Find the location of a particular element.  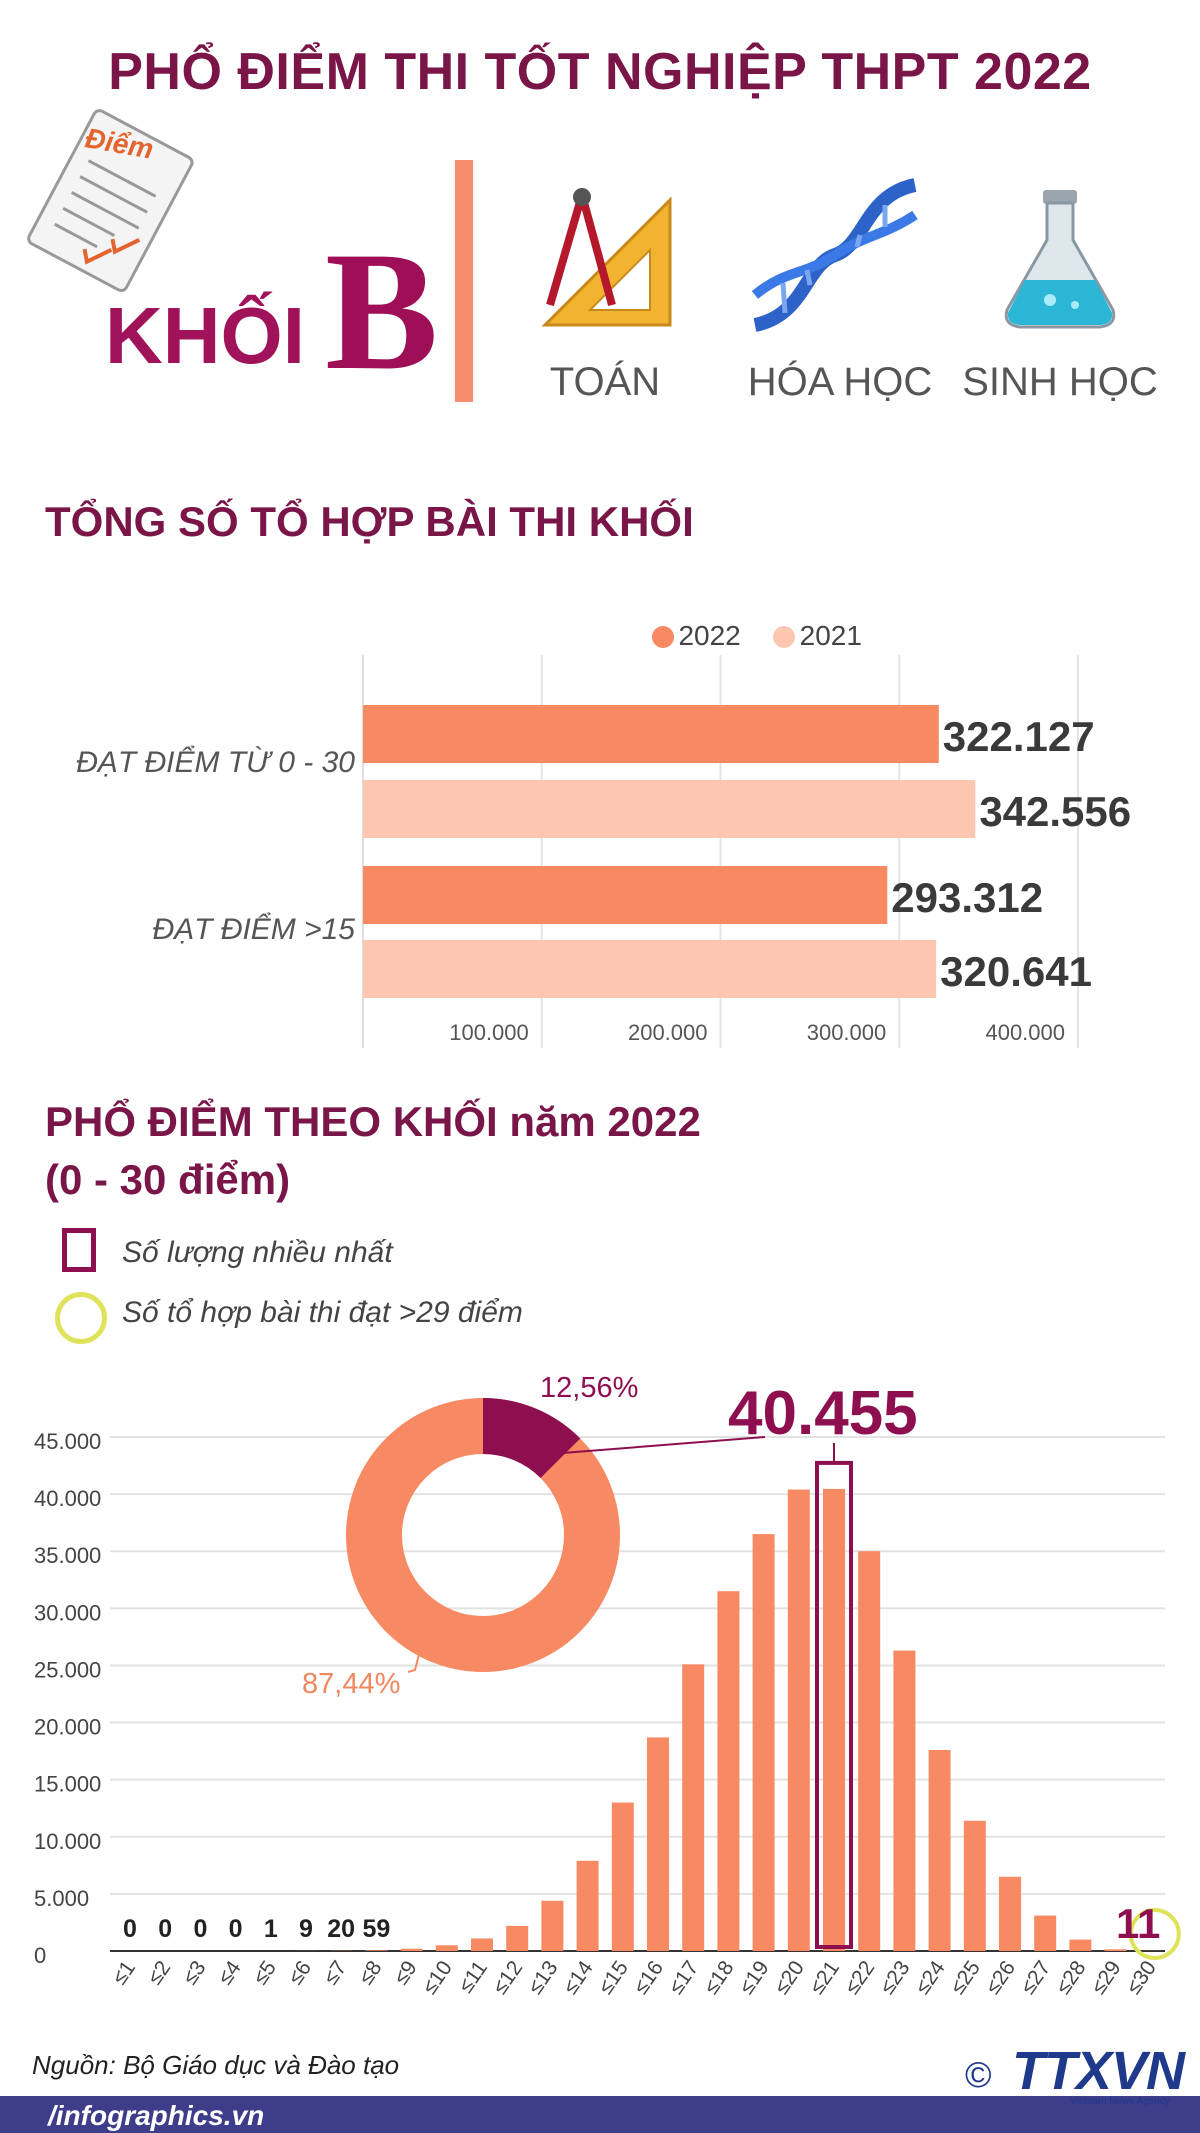

chart2-x-tick-label: ≤15 is located at coordinates (613, 1978).